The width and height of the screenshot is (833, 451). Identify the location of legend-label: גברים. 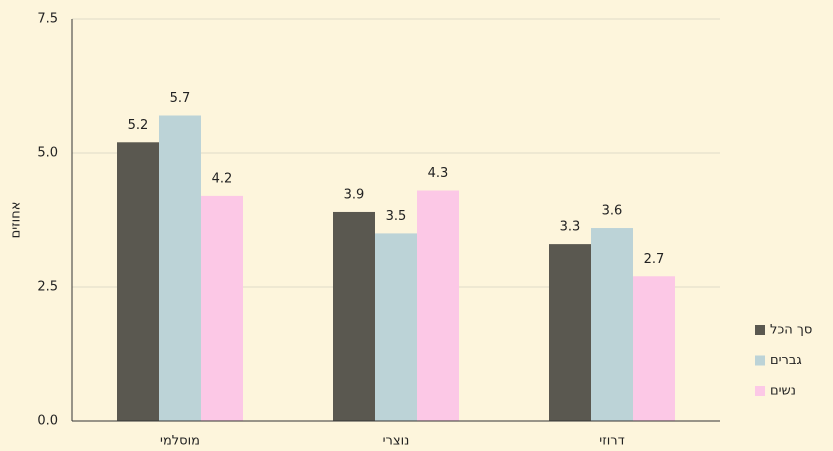
(786, 360).